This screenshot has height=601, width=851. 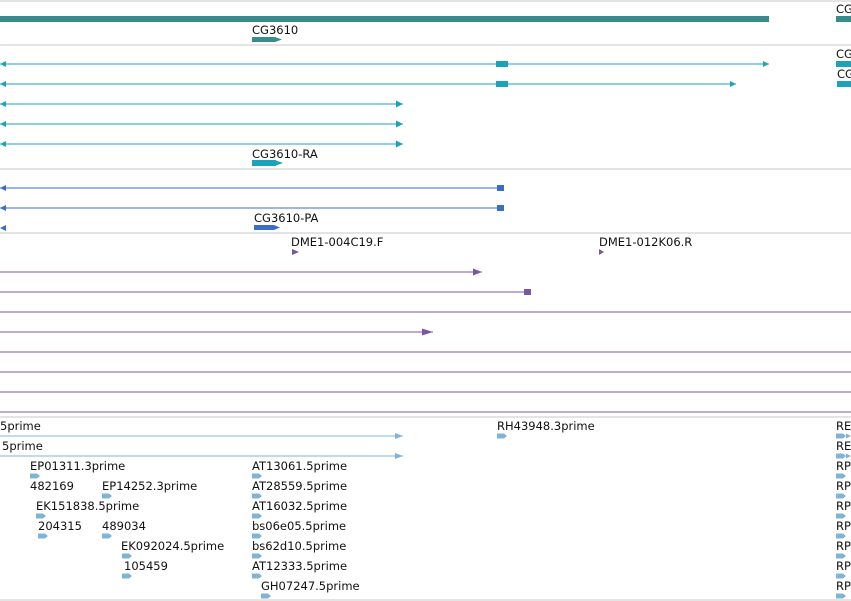 I want to click on bac-track-label: DME1-012K06.R, so click(x=646, y=242).